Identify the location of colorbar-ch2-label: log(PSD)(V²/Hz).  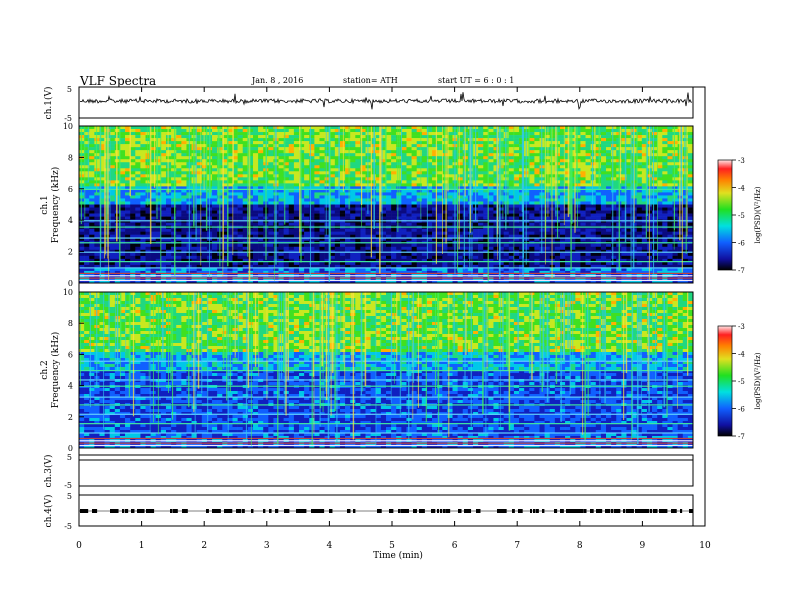
(758, 380).